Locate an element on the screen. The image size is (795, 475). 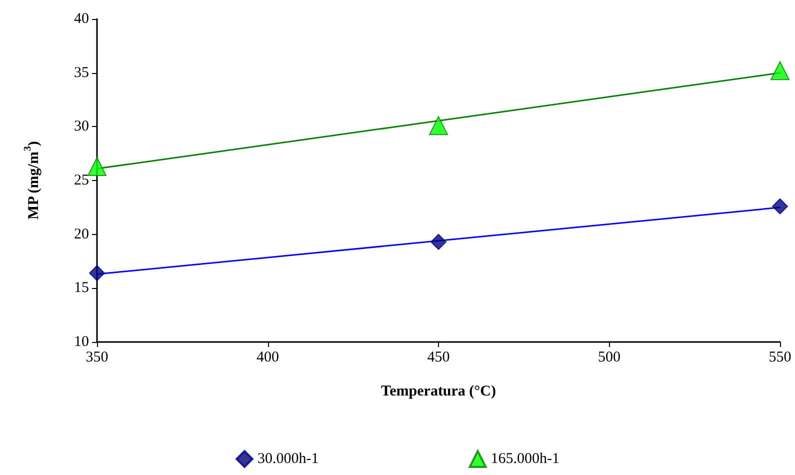
y-tick-label: 10 is located at coordinates (81, 342).